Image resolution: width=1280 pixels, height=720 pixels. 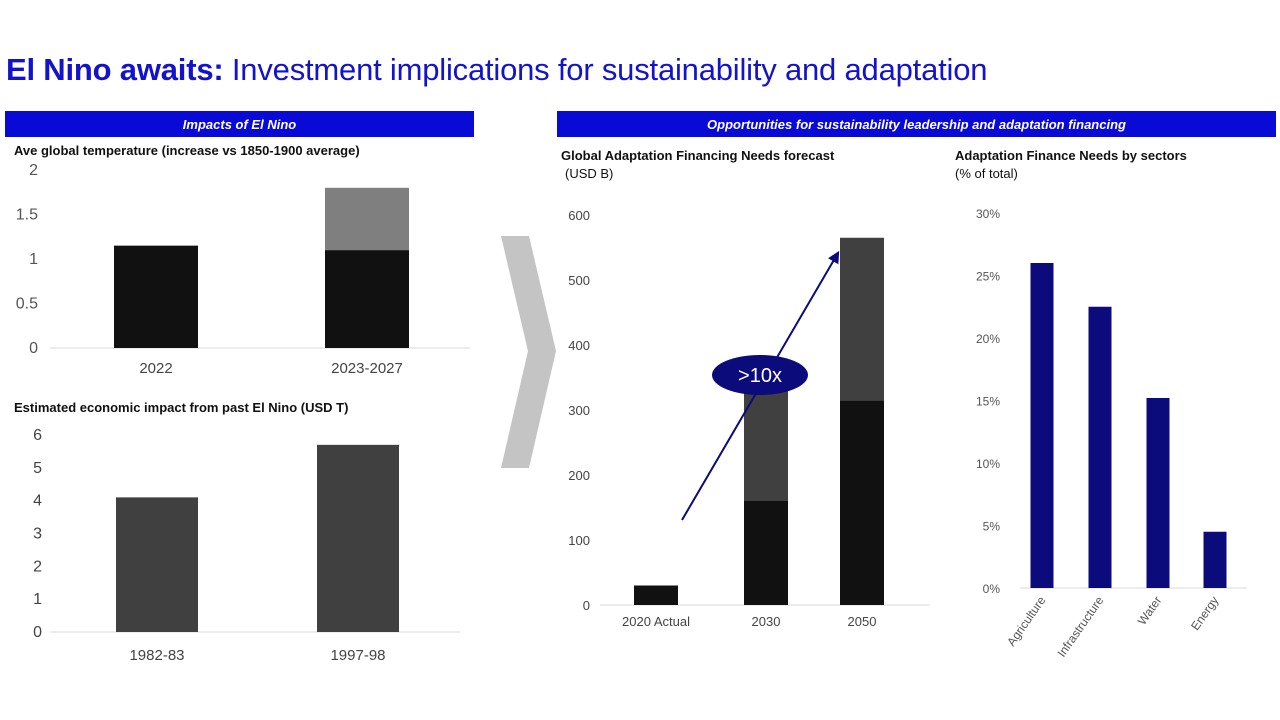 What do you see at coordinates (37, 501) in the screenshot?
I see `economic-y-tick-label: 4` at bounding box center [37, 501].